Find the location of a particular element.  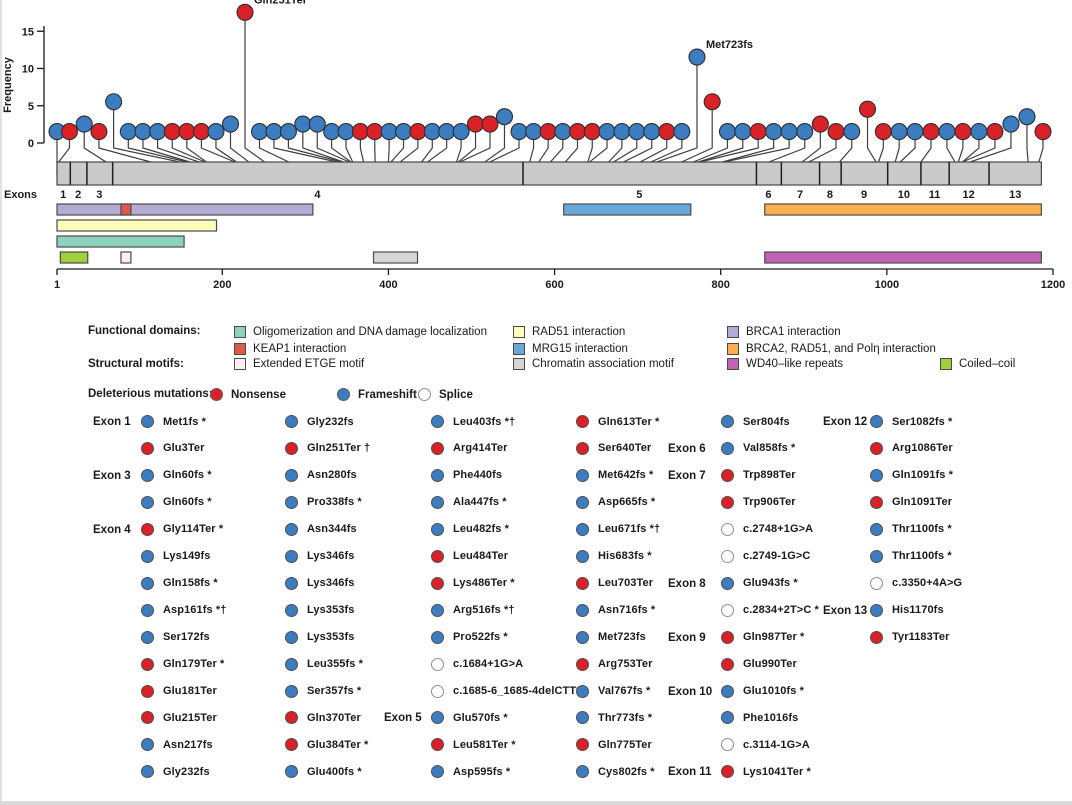

mutation-list-item: Ser172fs is located at coordinates (175, 637).